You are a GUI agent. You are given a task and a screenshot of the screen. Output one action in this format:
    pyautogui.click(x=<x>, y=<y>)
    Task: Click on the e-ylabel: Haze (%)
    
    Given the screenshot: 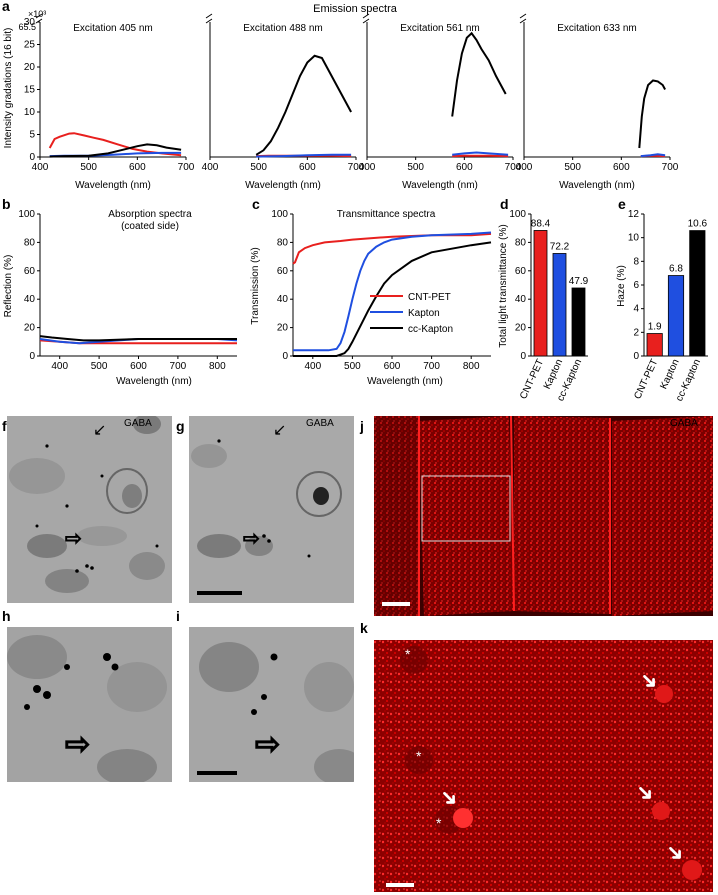 What is the action you would take?
    pyautogui.click(x=621, y=286)
    